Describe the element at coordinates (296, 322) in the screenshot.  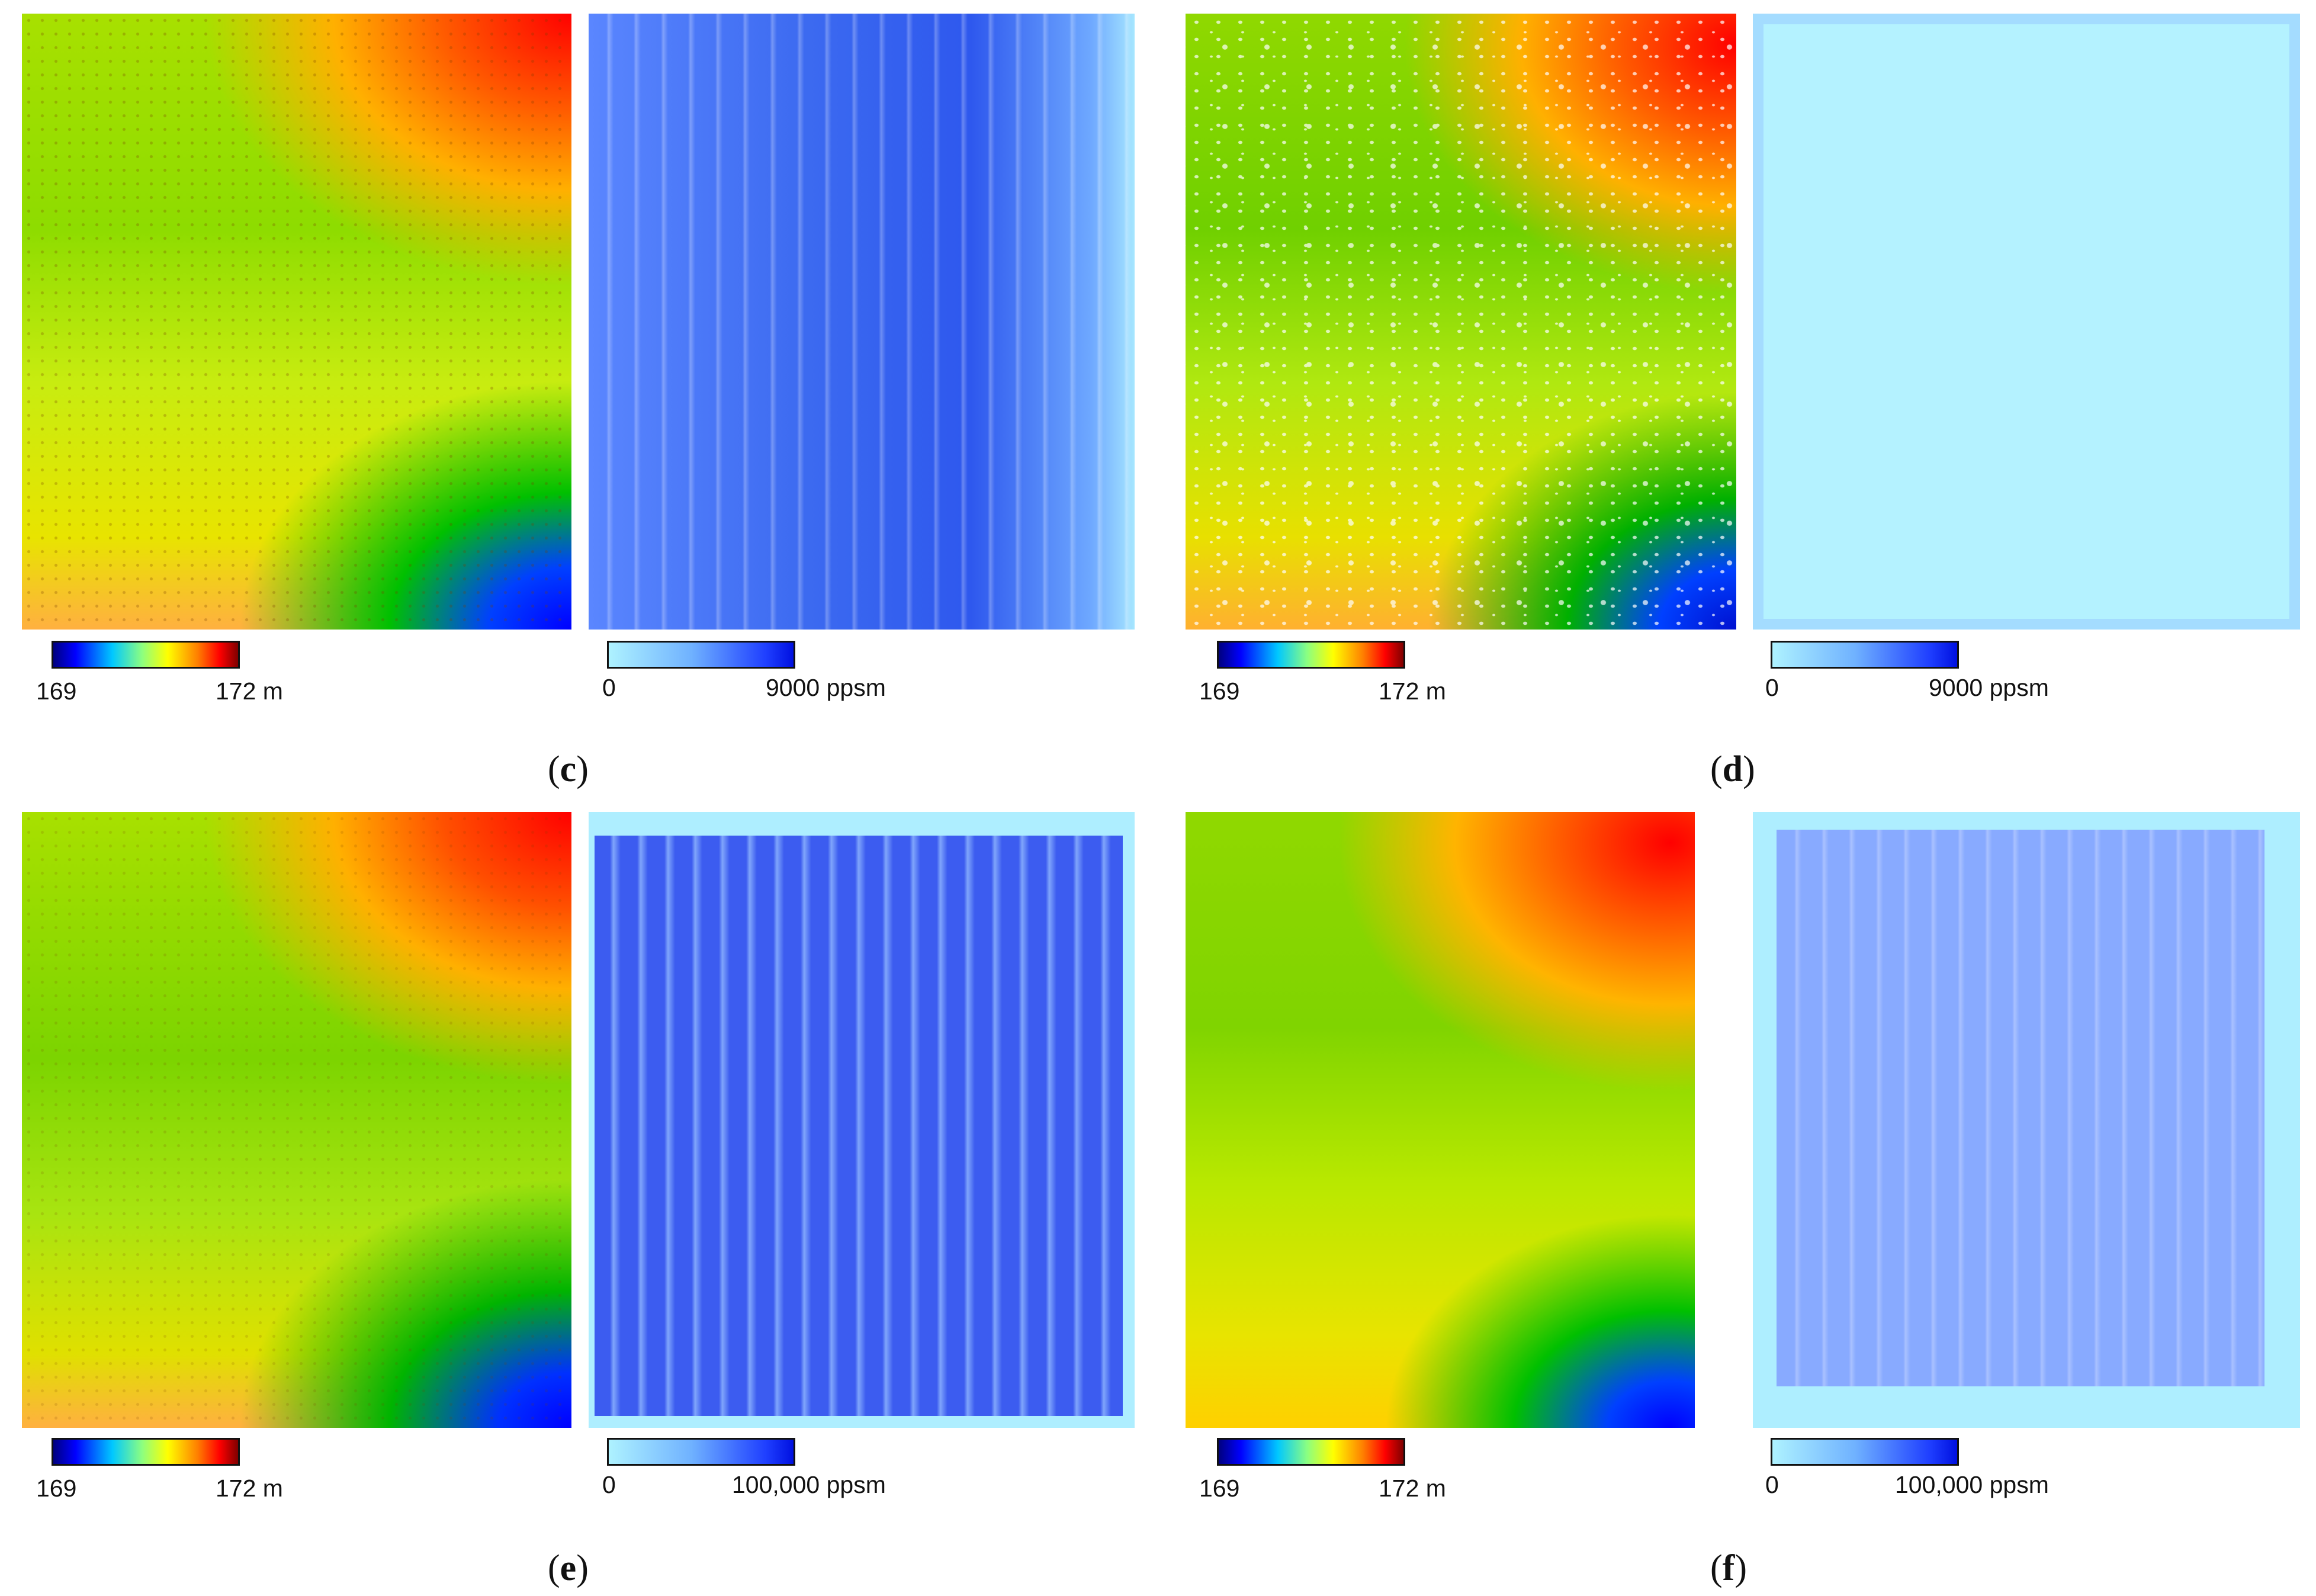
I see `elevation-map-c` at that location.